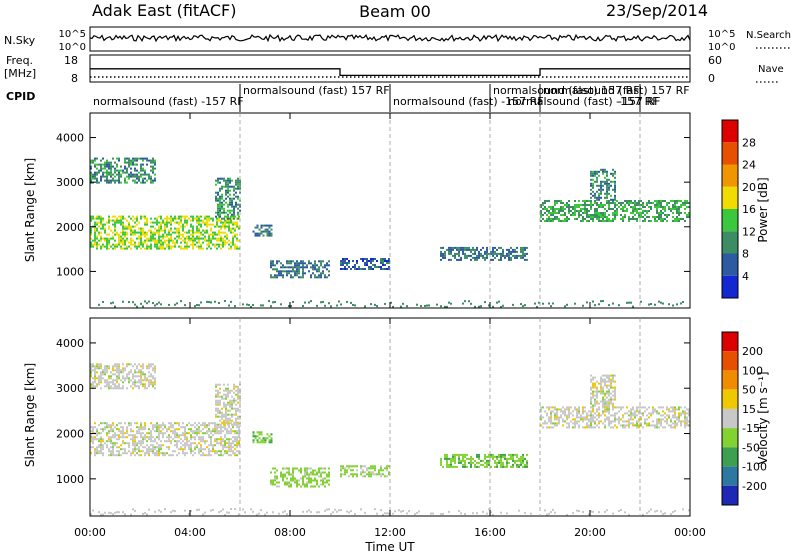 The image size is (800, 554). I want to click on colorbar-tick-label: 4, so click(745, 276).